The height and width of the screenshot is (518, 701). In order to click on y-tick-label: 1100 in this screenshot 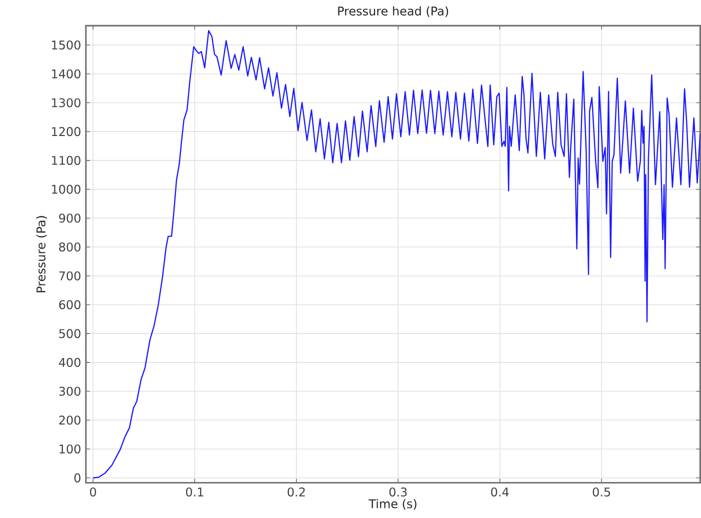, I will do `click(66, 160)`.